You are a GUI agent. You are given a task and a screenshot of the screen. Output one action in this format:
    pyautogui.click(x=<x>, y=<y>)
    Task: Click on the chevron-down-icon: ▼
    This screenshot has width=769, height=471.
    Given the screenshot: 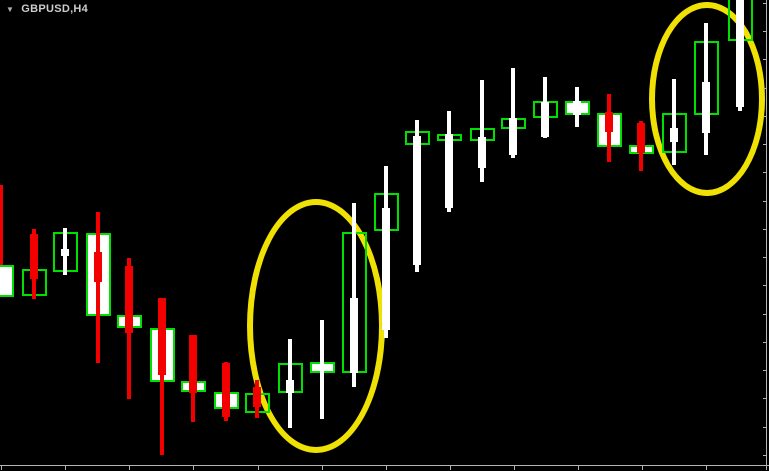 What is the action you would take?
    pyautogui.click(x=10, y=9)
    